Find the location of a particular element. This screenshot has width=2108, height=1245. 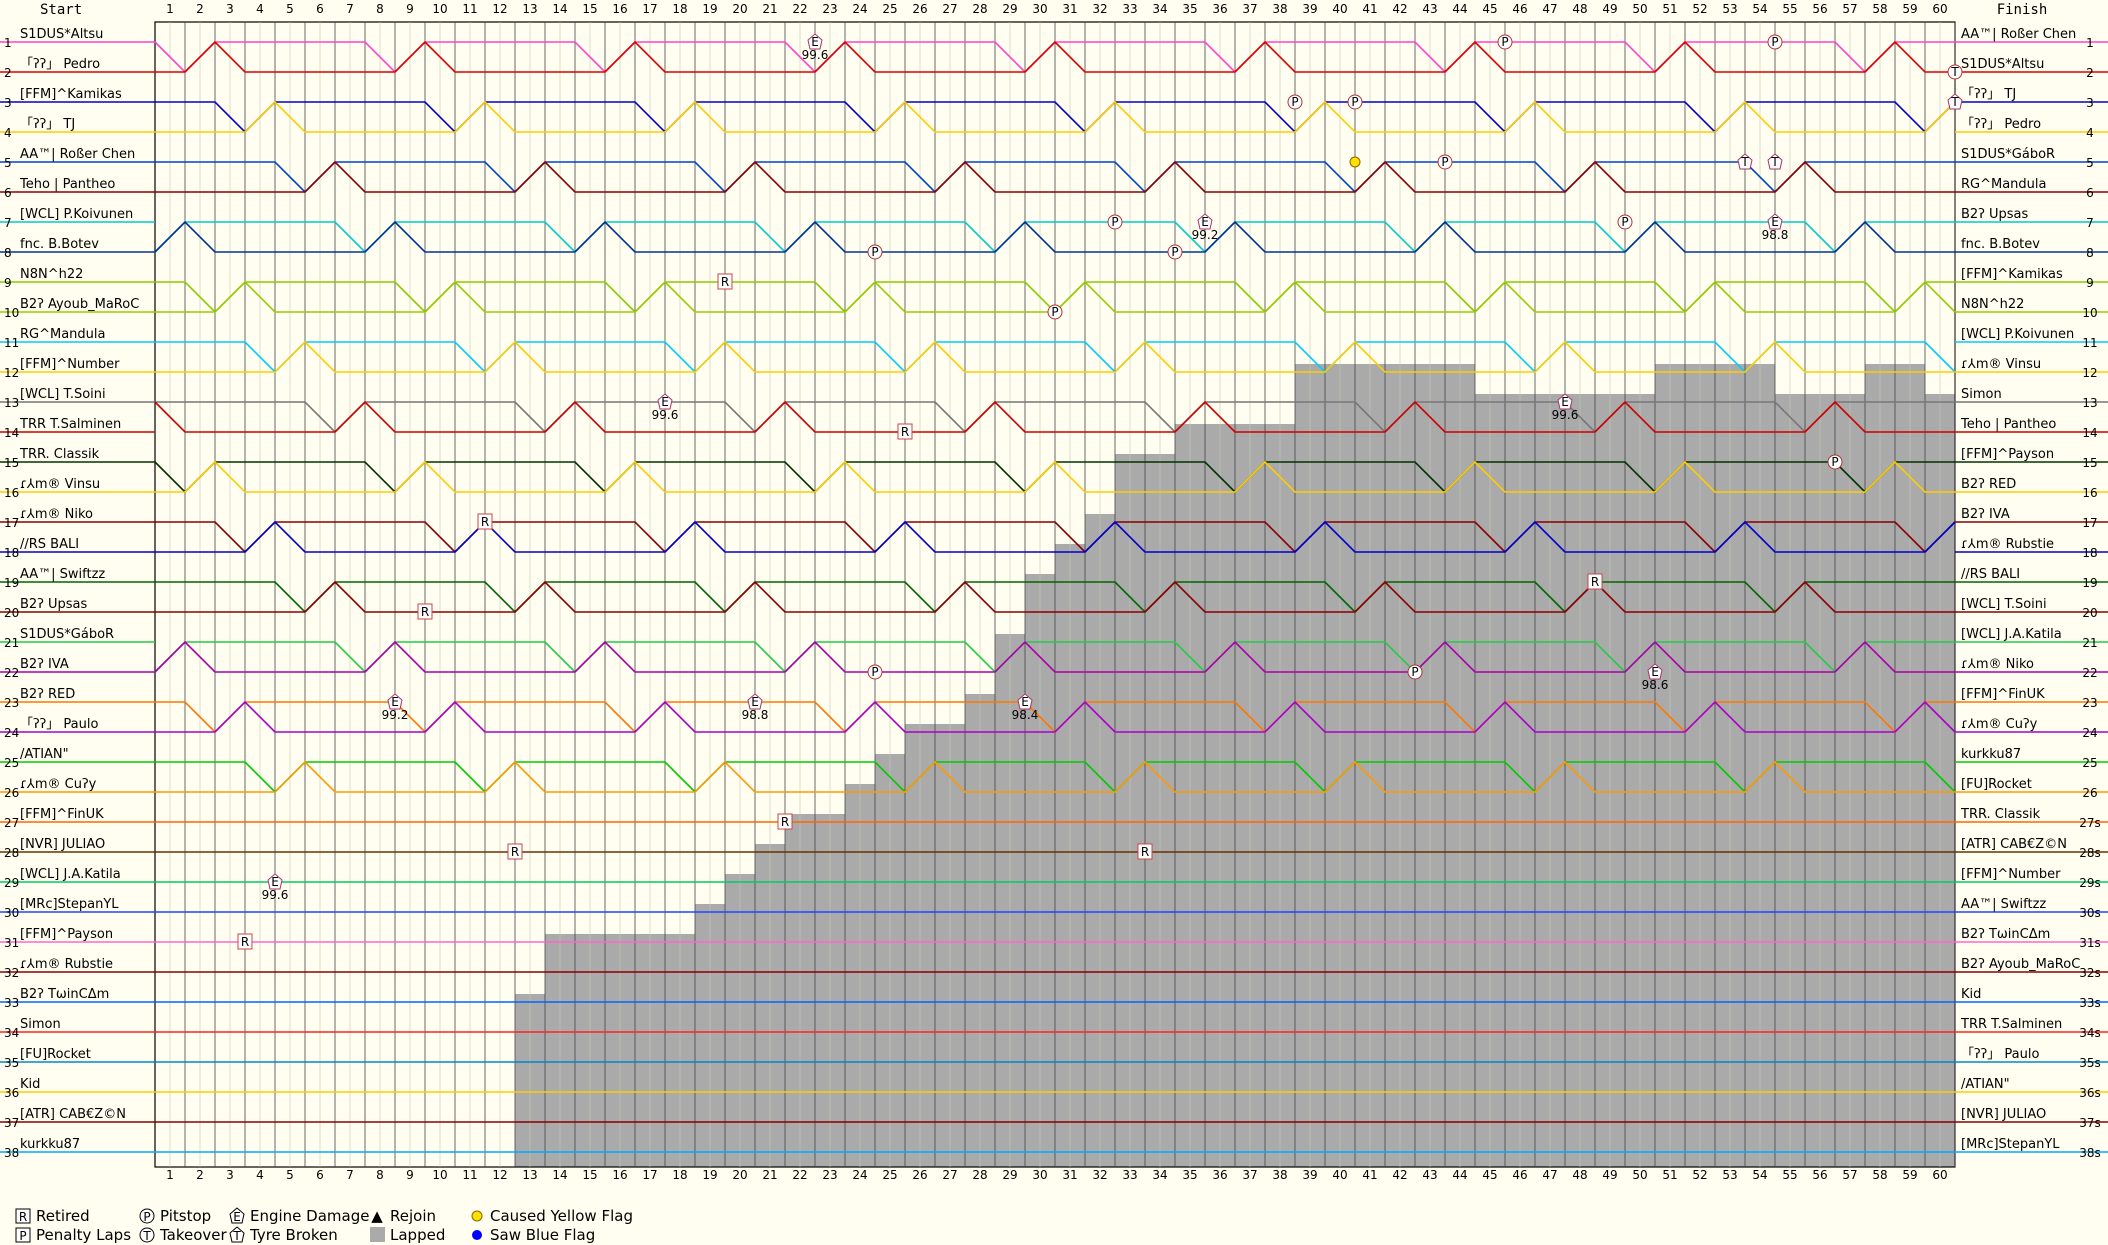

lap-tick-label-bottom: 58 is located at coordinates (1879, 1175).